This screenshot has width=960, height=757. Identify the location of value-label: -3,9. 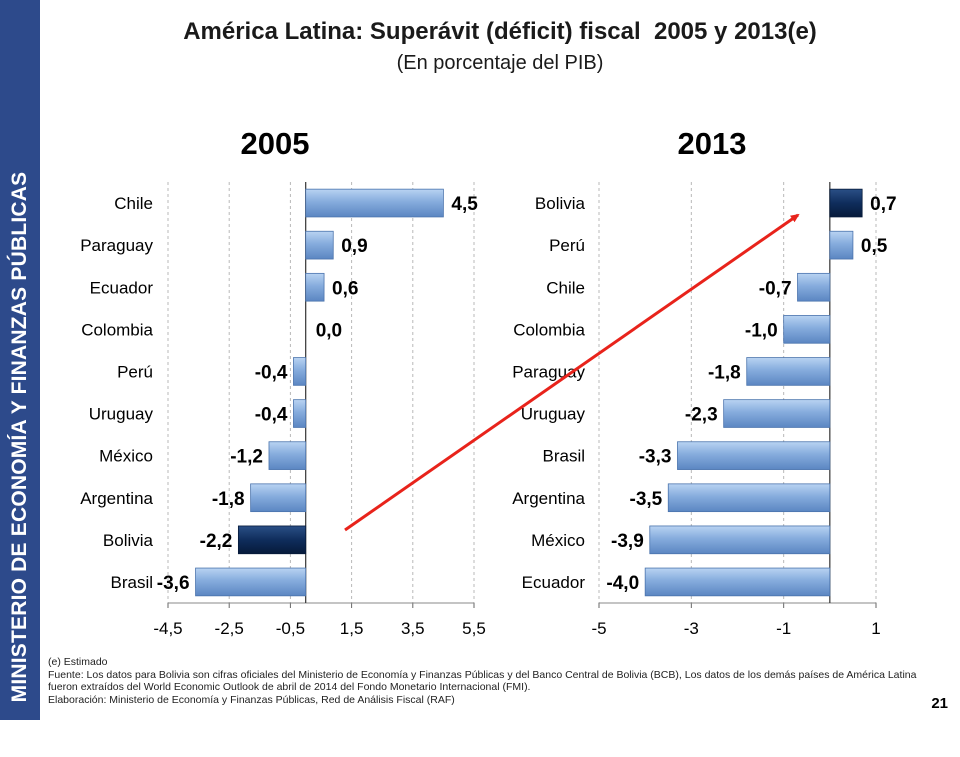
(627, 541).